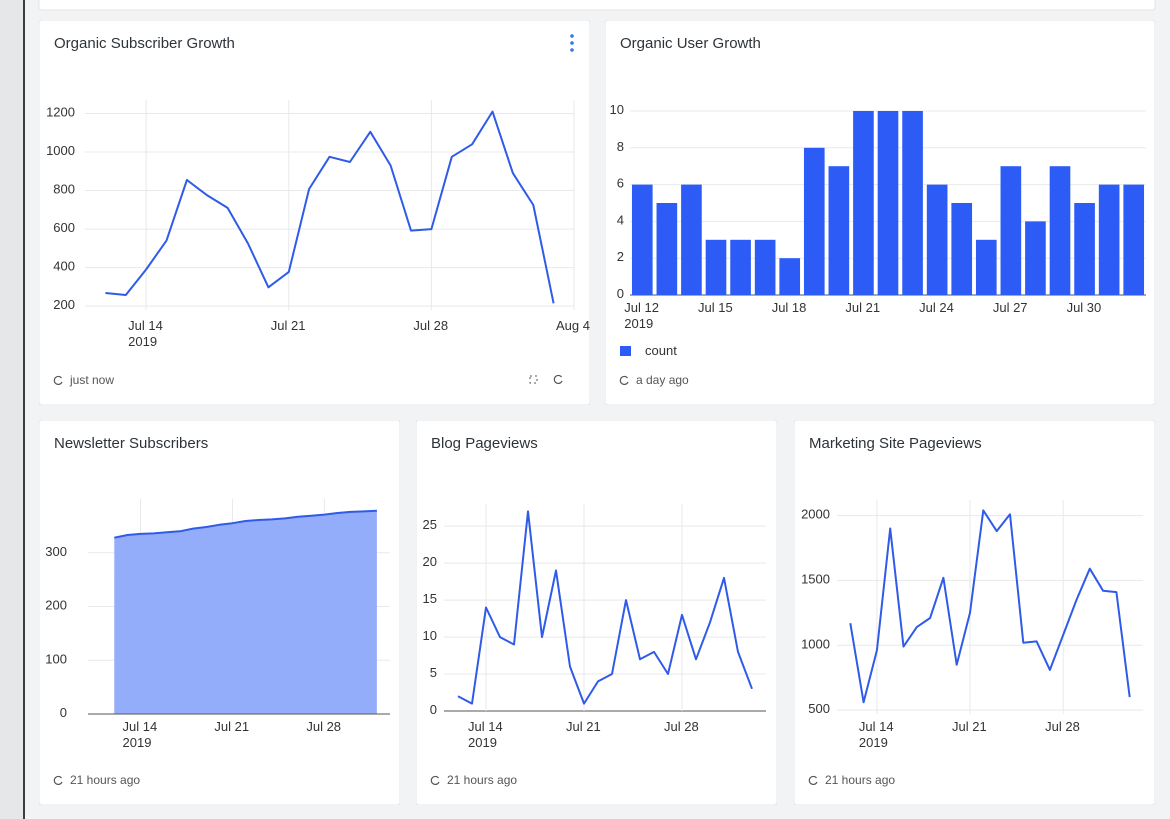 Image resolution: width=1170 pixels, height=819 pixels. What do you see at coordinates (64, 266) in the screenshot?
I see `y-tick-label: 400` at bounding box center [64, 266].